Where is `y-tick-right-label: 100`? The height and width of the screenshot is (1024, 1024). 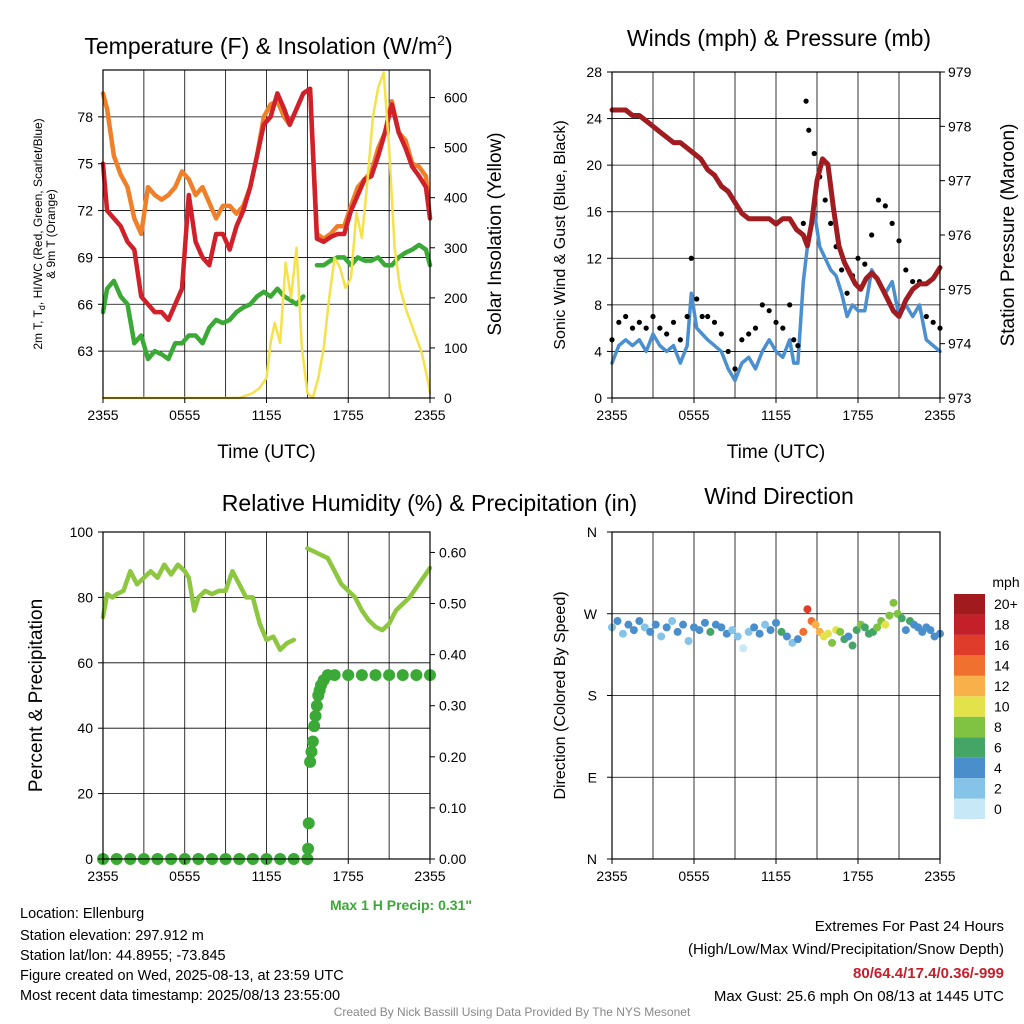
y-tick-right-label: 100 is located at coordinates (456, 348).